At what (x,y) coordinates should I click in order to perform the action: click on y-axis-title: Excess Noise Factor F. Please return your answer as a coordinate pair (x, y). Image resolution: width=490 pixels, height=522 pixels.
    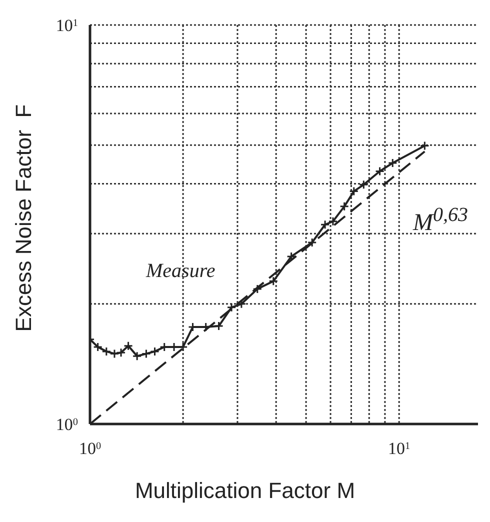
    Looking at the image, I should click on (24, 218).